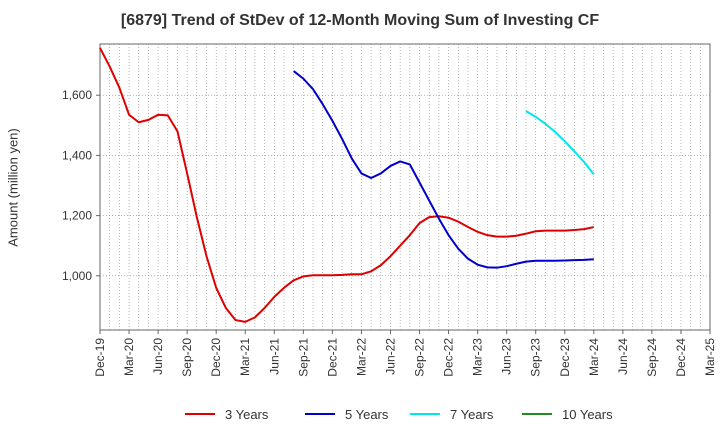 This screenshot has height=440, width=720. I want to click on x-tick-label: Mar-20, so click(129, 357).